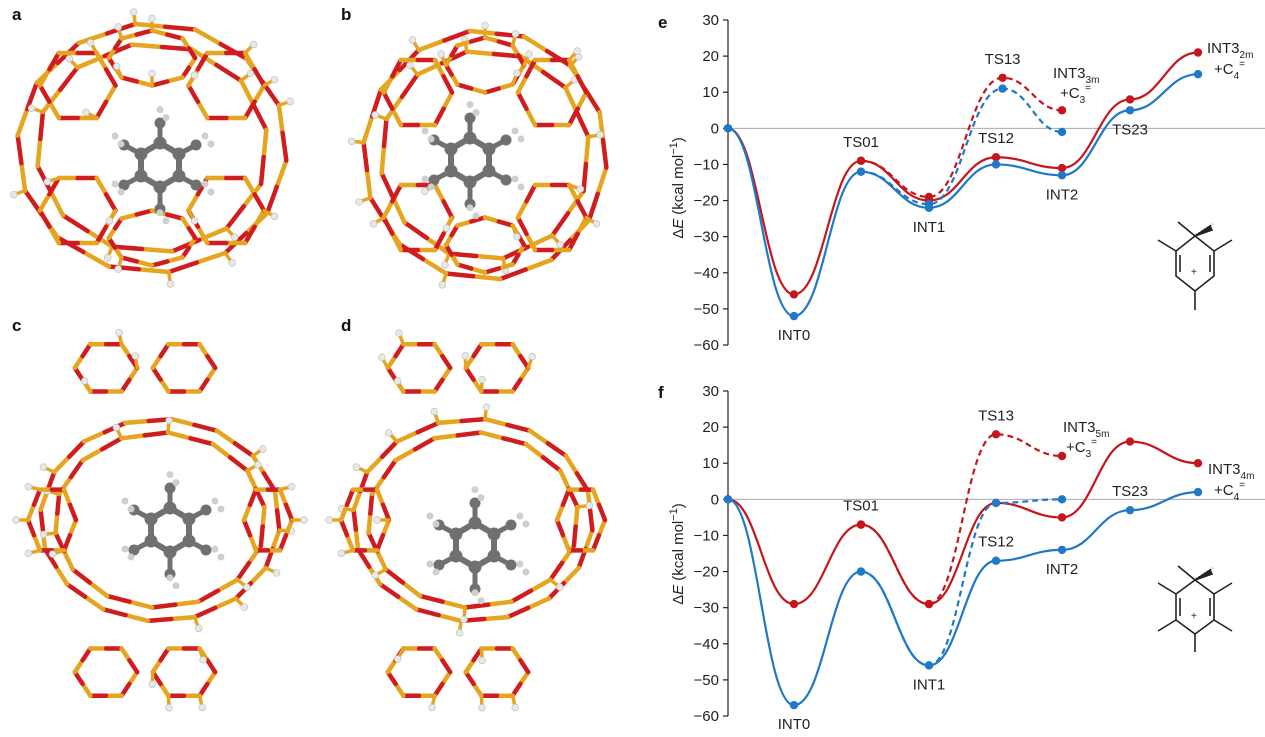 The height and width of the screenshot is (737, 1265). I want to click on int3-side-sub: 3m, so click(1093, 80).